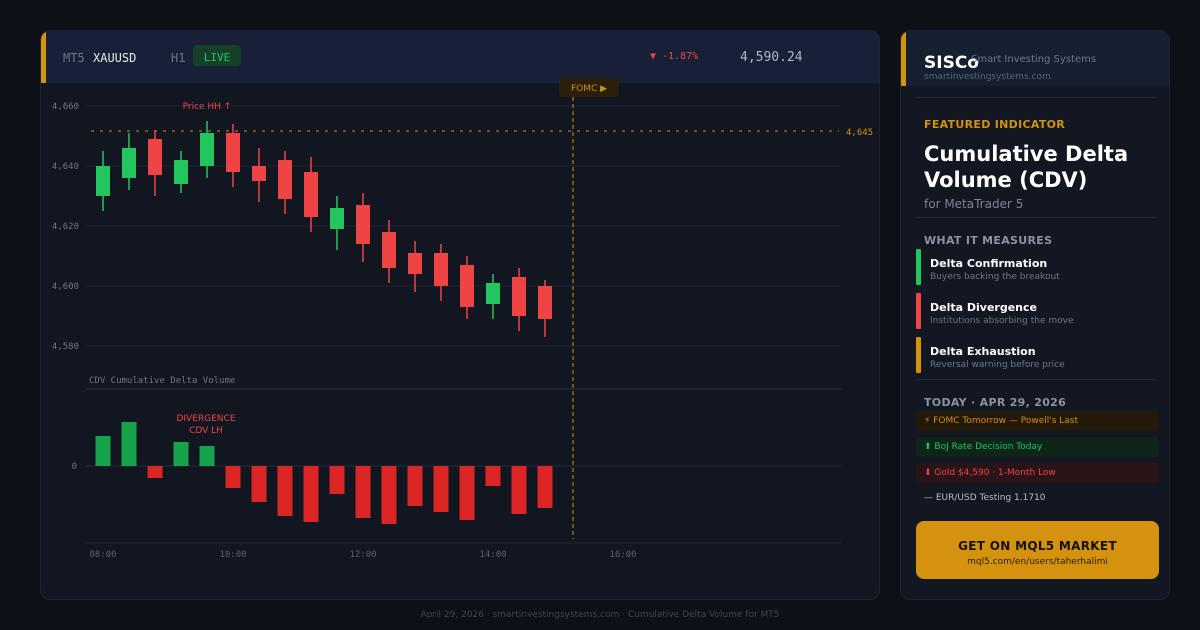 The image size is (1200, 630). I want to click on brand-url: smartinvestingsystems.com, so click(987, 77).